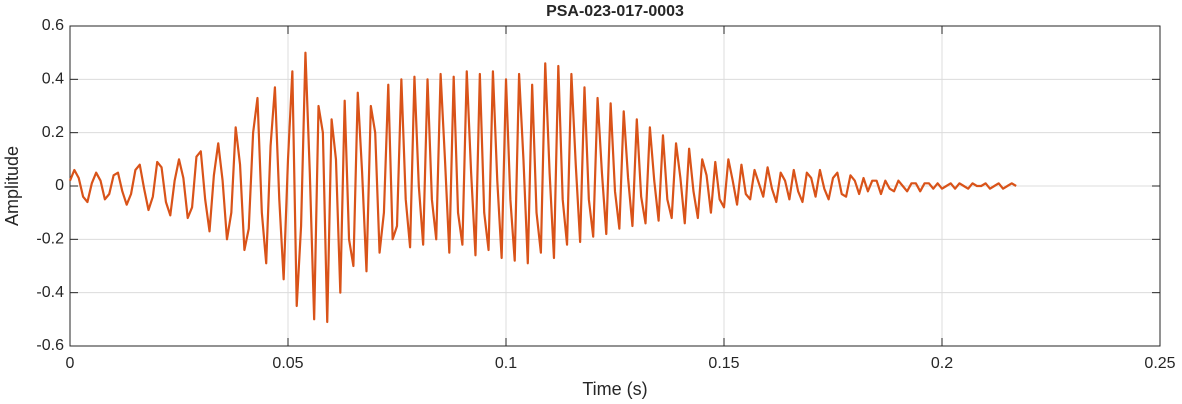 This screenshot has width=1182, height=404. I want to click on x-tick-label: 0, so click(70, 363).